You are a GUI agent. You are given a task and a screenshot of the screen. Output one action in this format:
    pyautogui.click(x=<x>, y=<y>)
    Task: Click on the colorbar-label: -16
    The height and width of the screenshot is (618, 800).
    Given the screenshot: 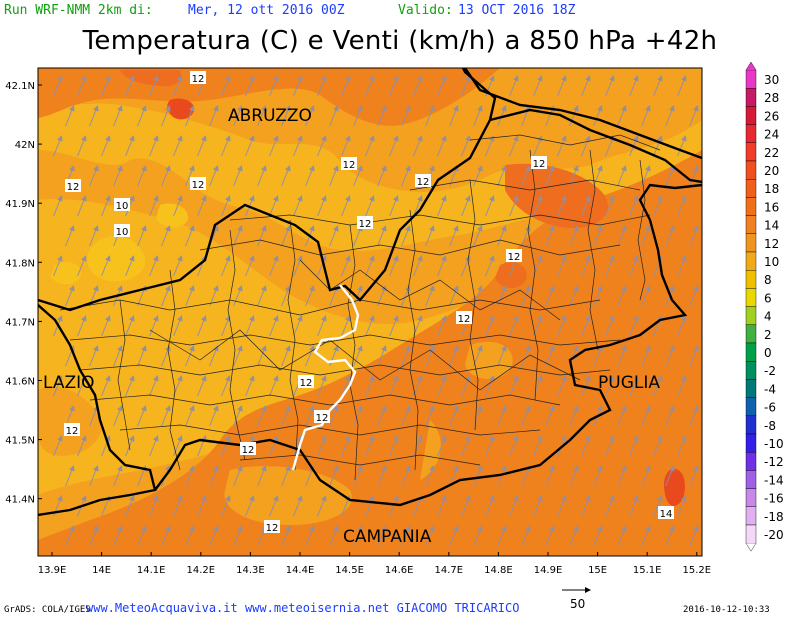 What is the action you would take?
    pyautogui.click(x=774, y=499)
    